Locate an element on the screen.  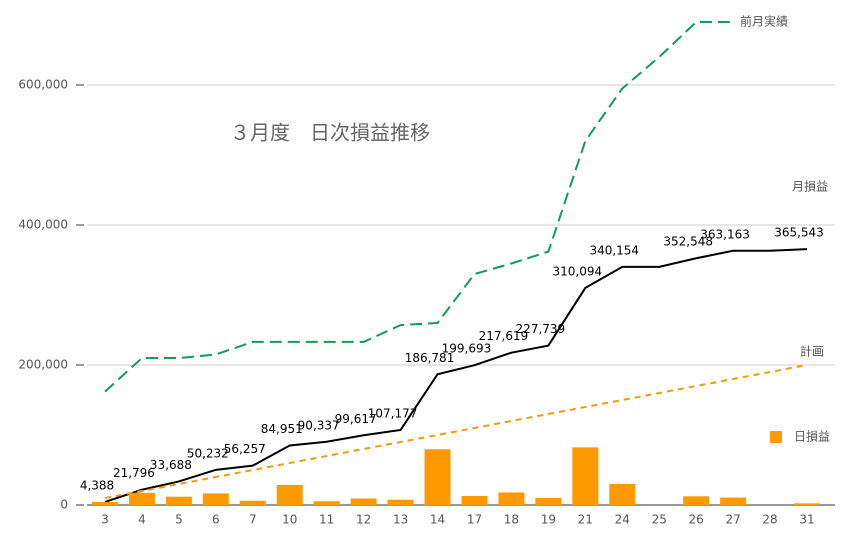
data-label: 186,781 is located at coordinates (430, 358).